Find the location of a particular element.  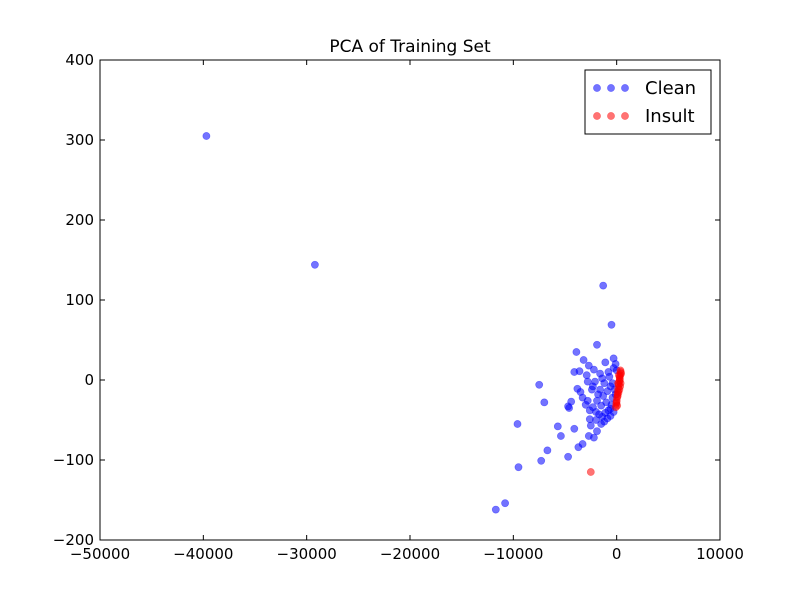

y-tick-label-0: −200 is located at coordinates (73, 540).